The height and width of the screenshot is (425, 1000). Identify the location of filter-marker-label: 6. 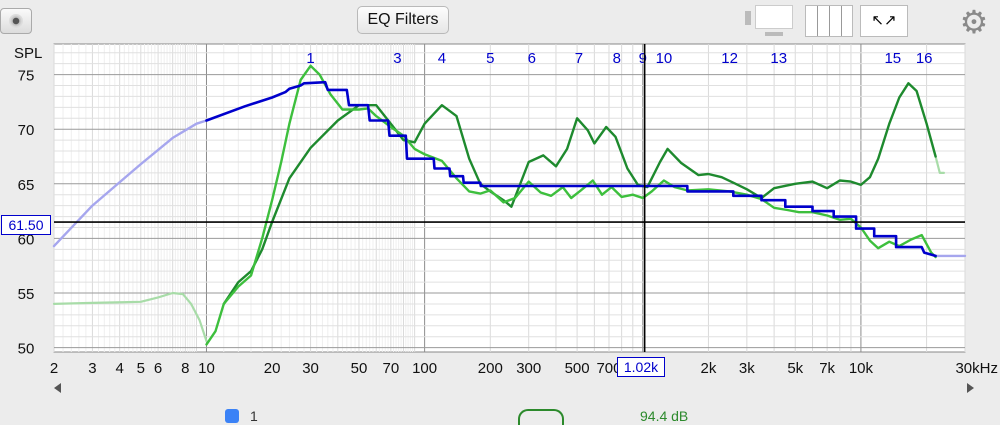
(532, 58).